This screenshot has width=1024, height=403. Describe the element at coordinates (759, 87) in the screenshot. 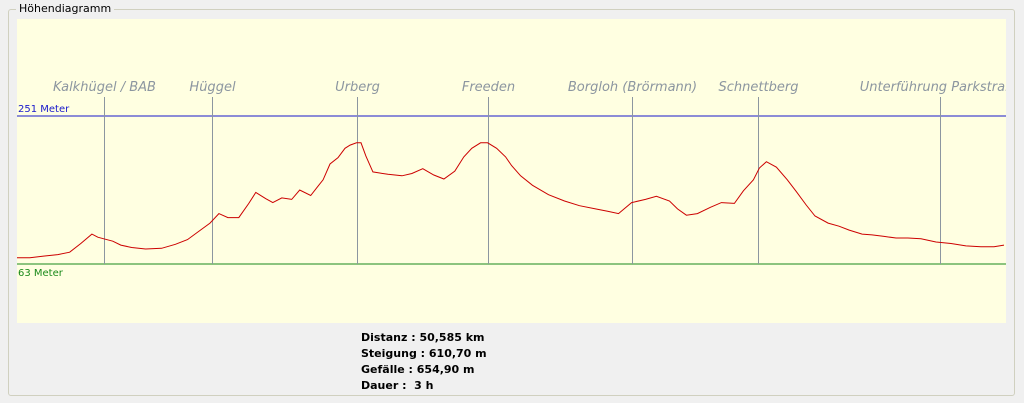

I see `waypoint-label: Schnettberg` at that location.